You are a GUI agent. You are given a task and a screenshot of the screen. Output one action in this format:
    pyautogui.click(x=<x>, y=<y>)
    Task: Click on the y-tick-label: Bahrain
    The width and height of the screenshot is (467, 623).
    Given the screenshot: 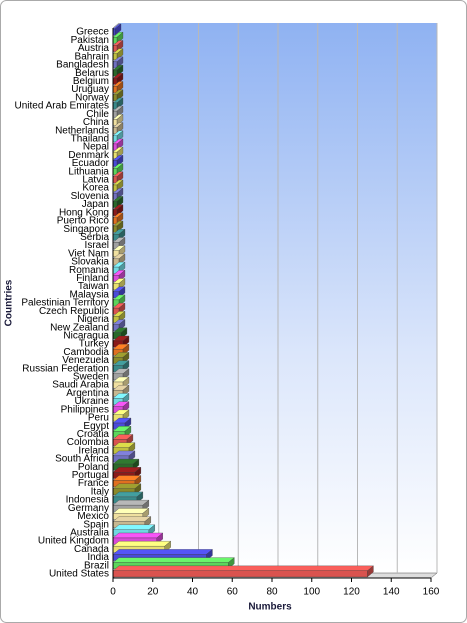 What is the action you would take?
    pyautogui.click(x=92, y=56)
    